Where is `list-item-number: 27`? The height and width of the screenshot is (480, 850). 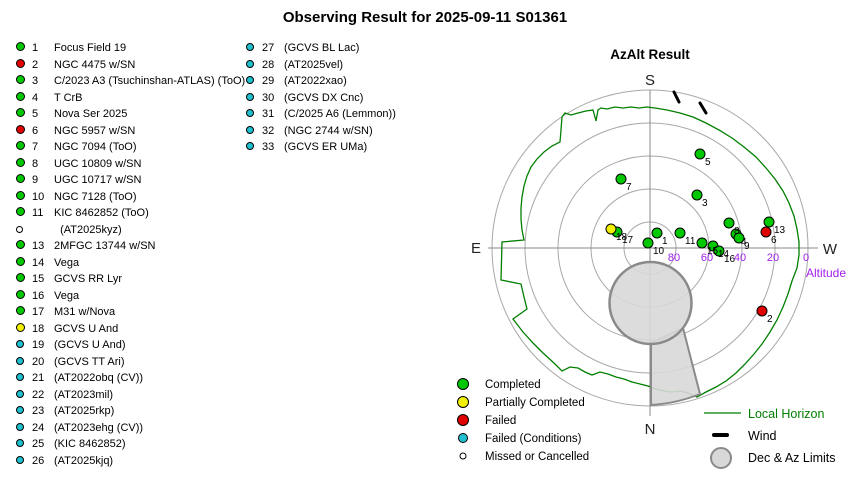
list-item-number: 27 is located at coordinates (268, 48).